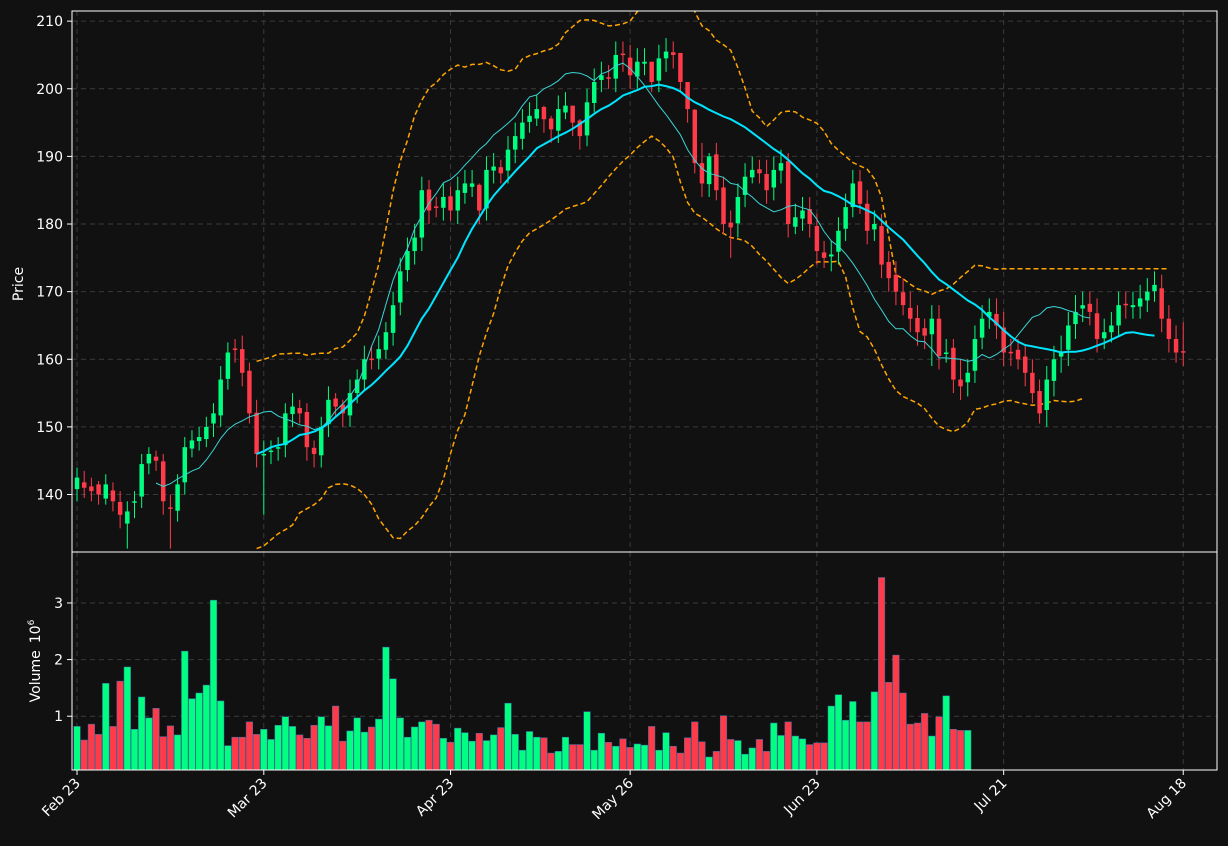  Describe the element at coordinates (19, 284) in the screenshot. I see `price-axis-label: Price` at that location.